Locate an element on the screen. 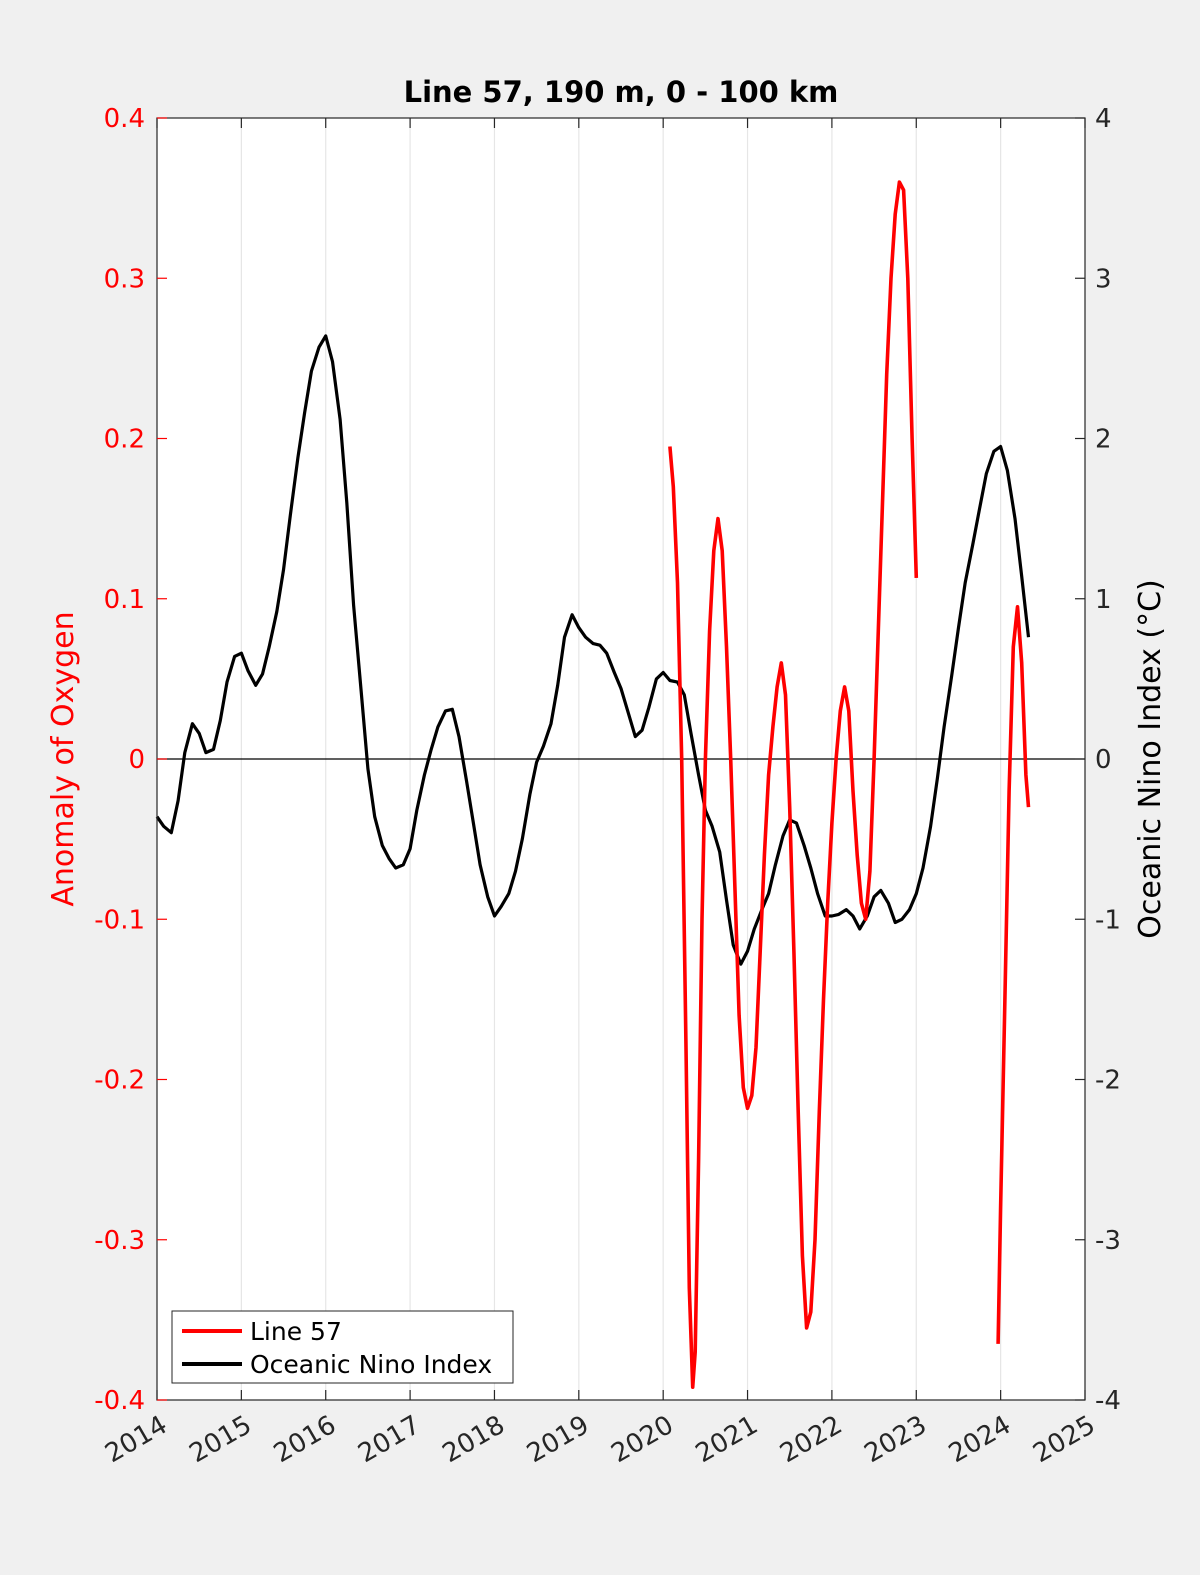  y-right-tick-label: 3 is located at coordinates (1103, 279).